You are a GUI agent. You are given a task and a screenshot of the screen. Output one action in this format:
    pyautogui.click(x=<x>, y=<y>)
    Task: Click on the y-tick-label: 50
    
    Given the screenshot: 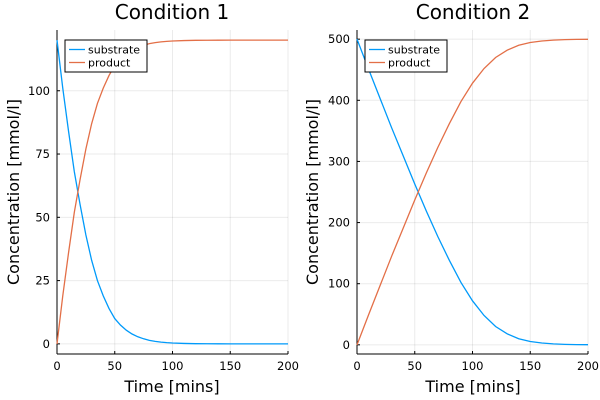 What is the action you would take?
    pyautogui.click(x=42, y=217)
    